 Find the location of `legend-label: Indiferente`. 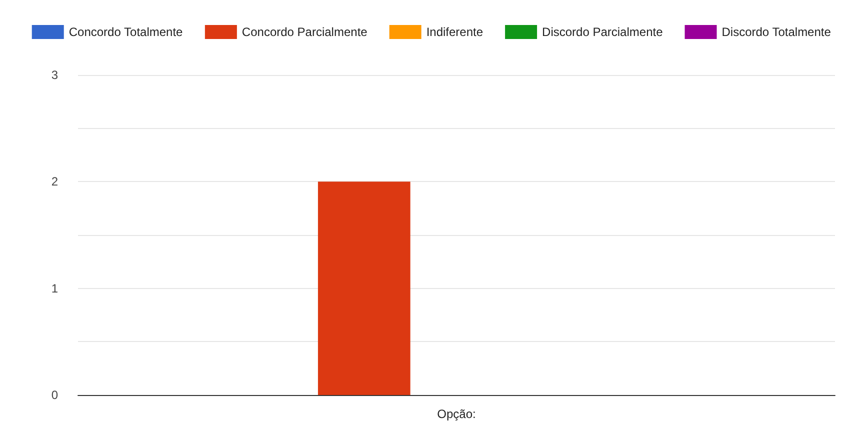

legend-label: Indiferente is located at coordinates (455, 32).